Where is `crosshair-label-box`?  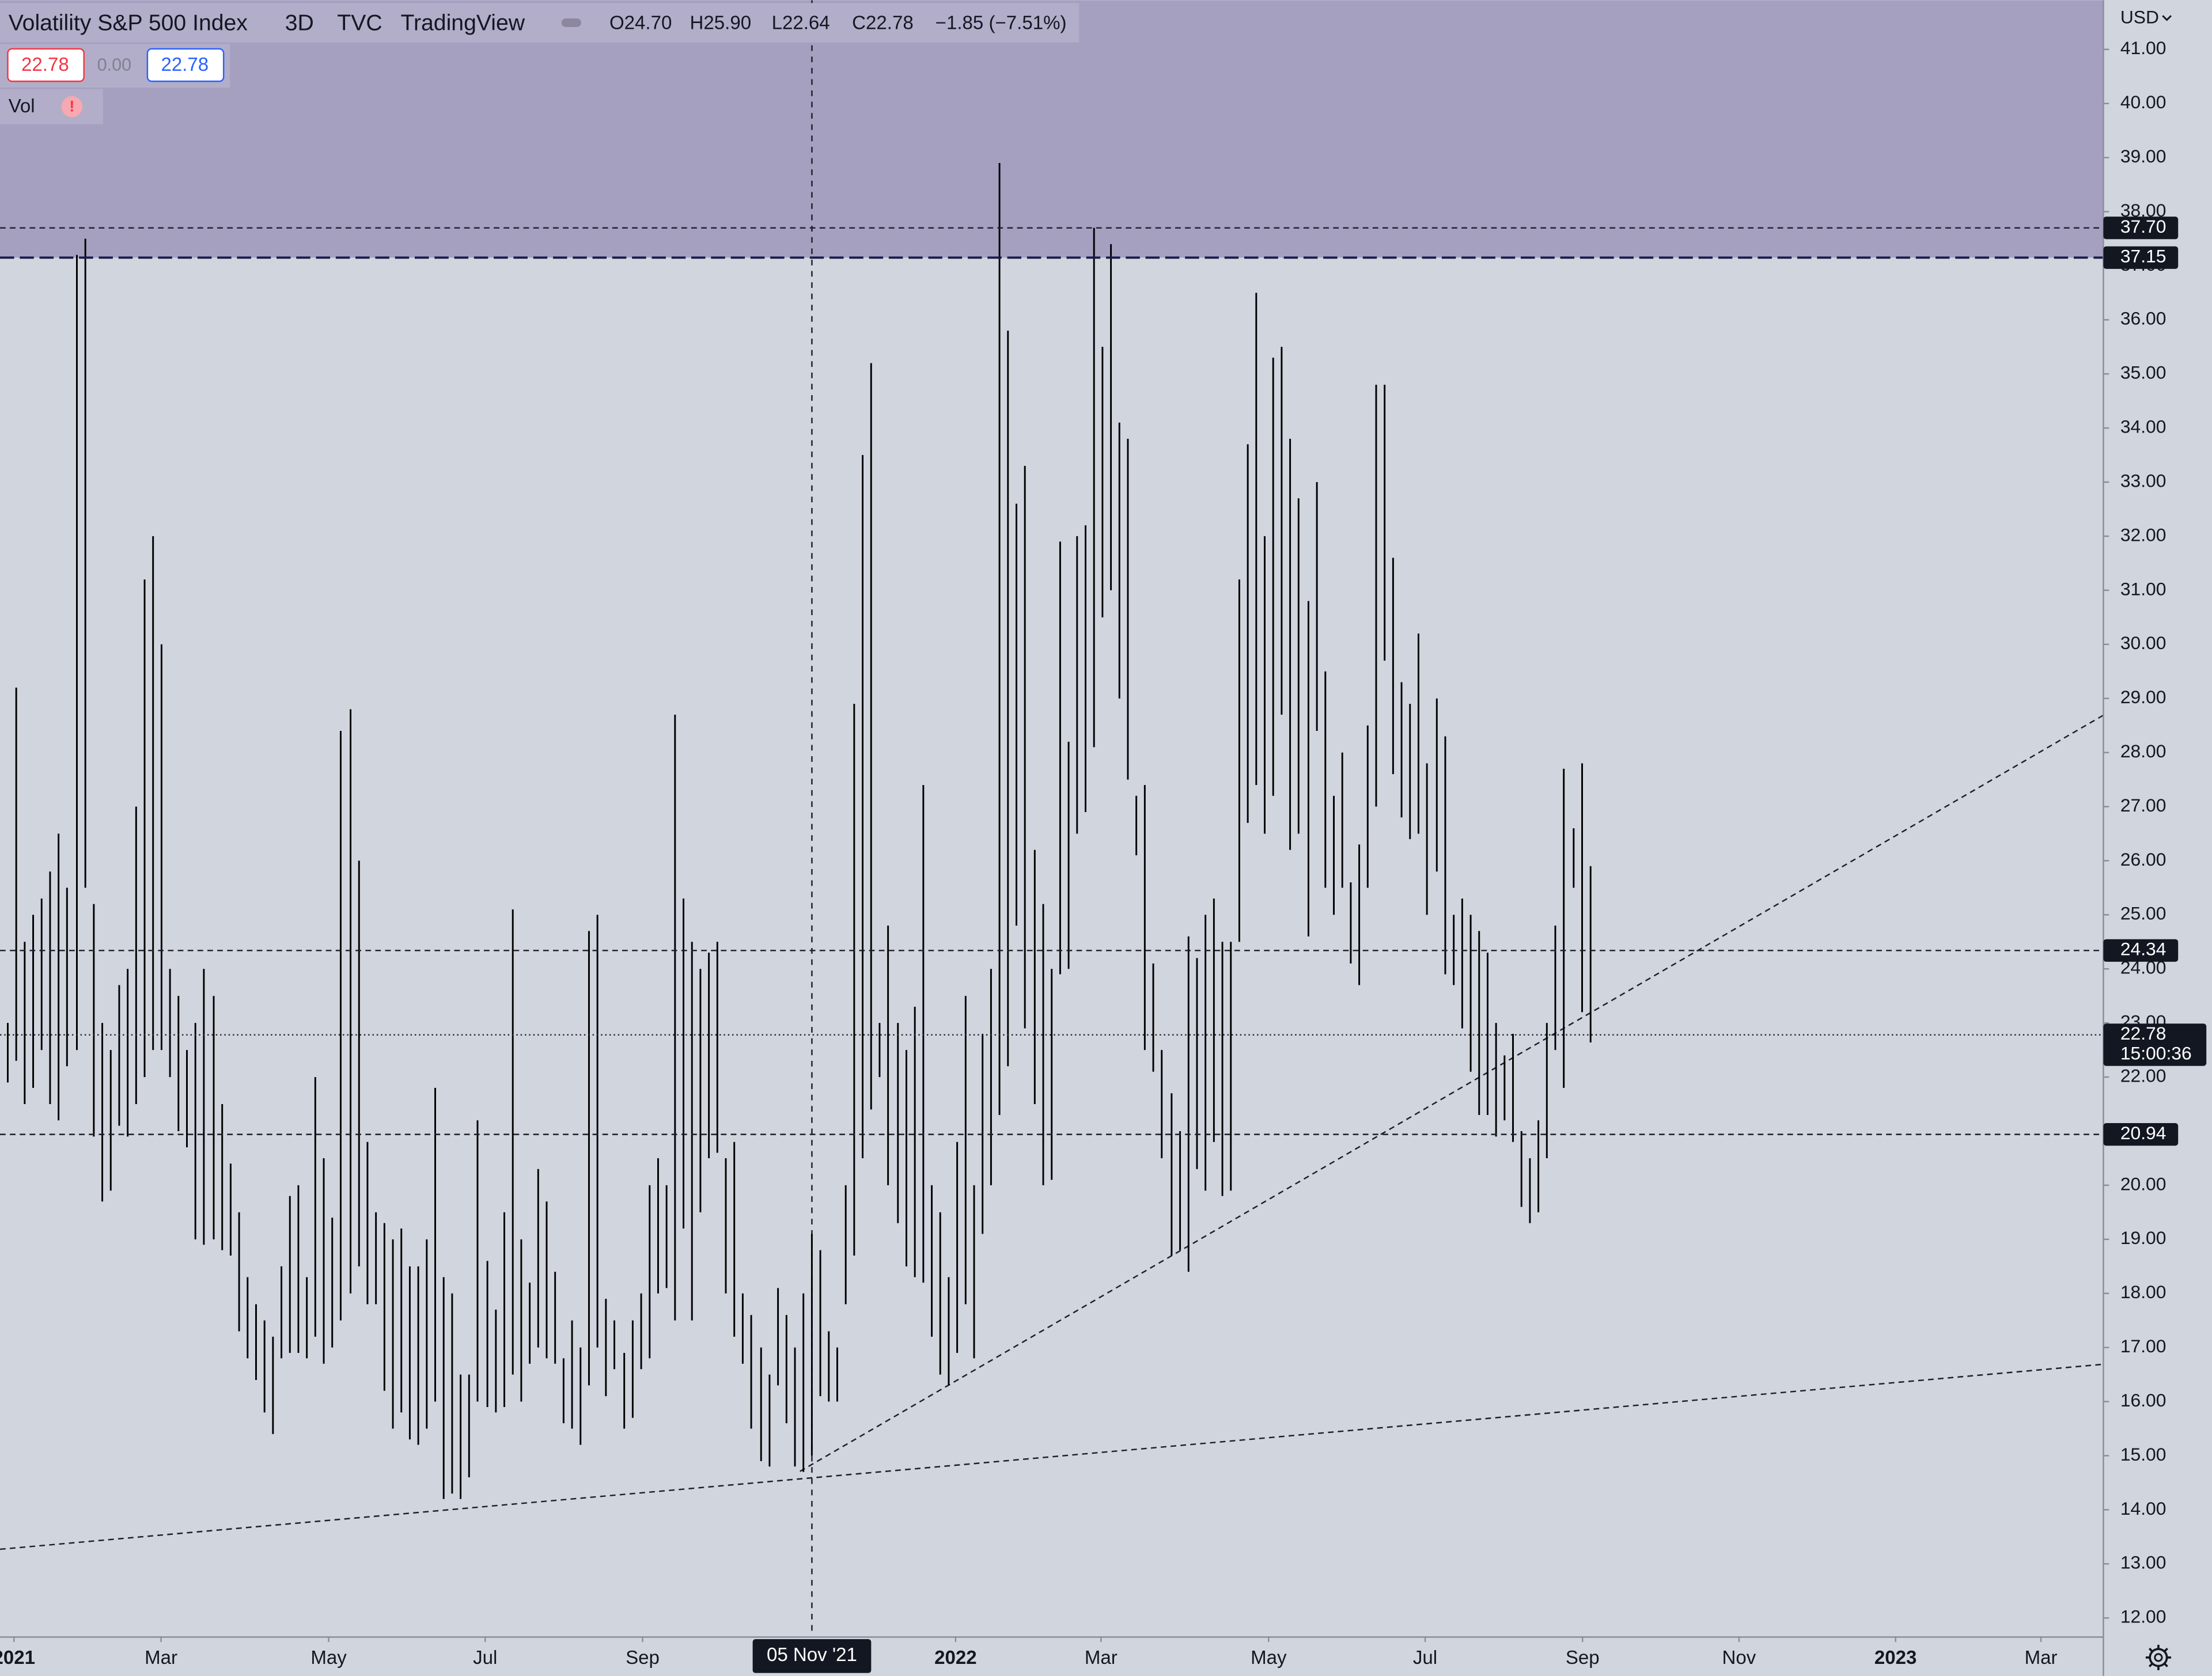
crosshair-label-box is located at coordinates (812, 1656).